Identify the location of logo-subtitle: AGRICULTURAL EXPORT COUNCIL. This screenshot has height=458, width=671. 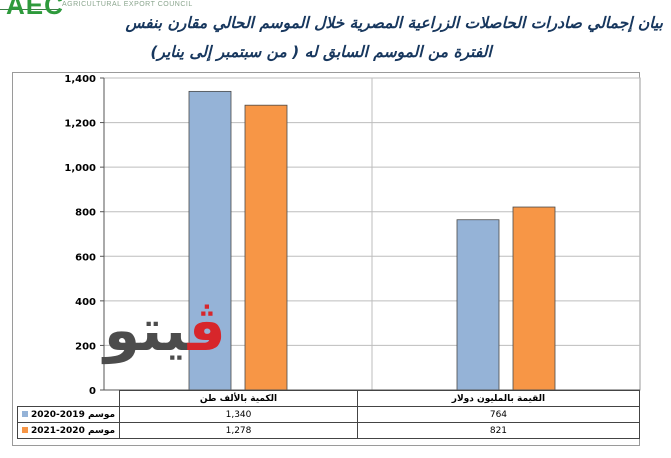
(127, 4).